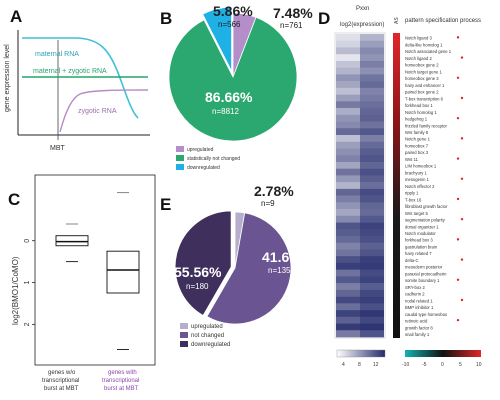 This screenshot has height=400, width=500. I want to click on gene-label: Wnt family 8, so click(417, 132).